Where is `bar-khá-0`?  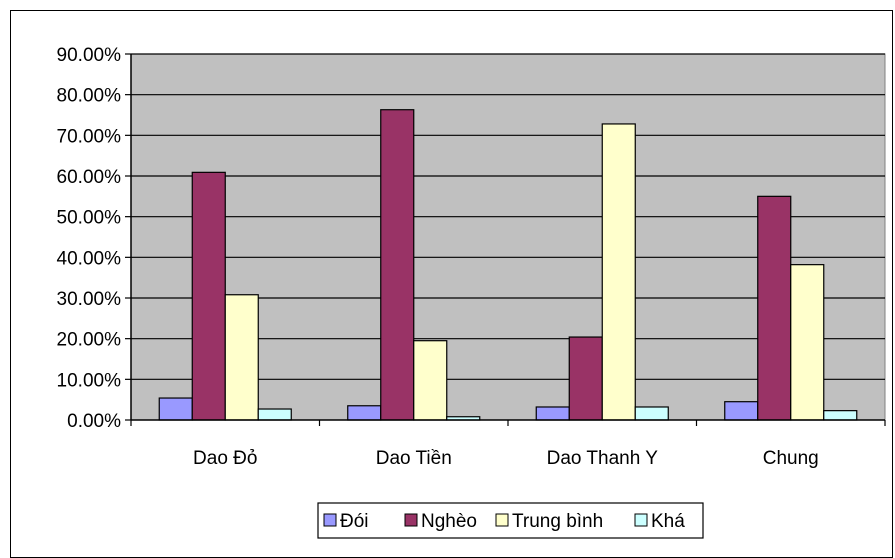
bar-khá-0 is located at coordinates (274, 414).